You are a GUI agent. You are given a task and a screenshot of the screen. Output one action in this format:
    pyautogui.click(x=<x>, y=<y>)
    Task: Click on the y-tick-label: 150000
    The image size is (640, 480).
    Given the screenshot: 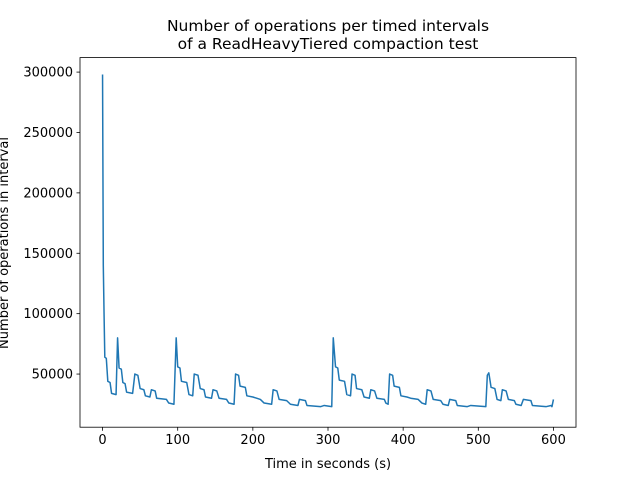 What is the action you would take?
    pyautogui.click(x=48, y=254)
    